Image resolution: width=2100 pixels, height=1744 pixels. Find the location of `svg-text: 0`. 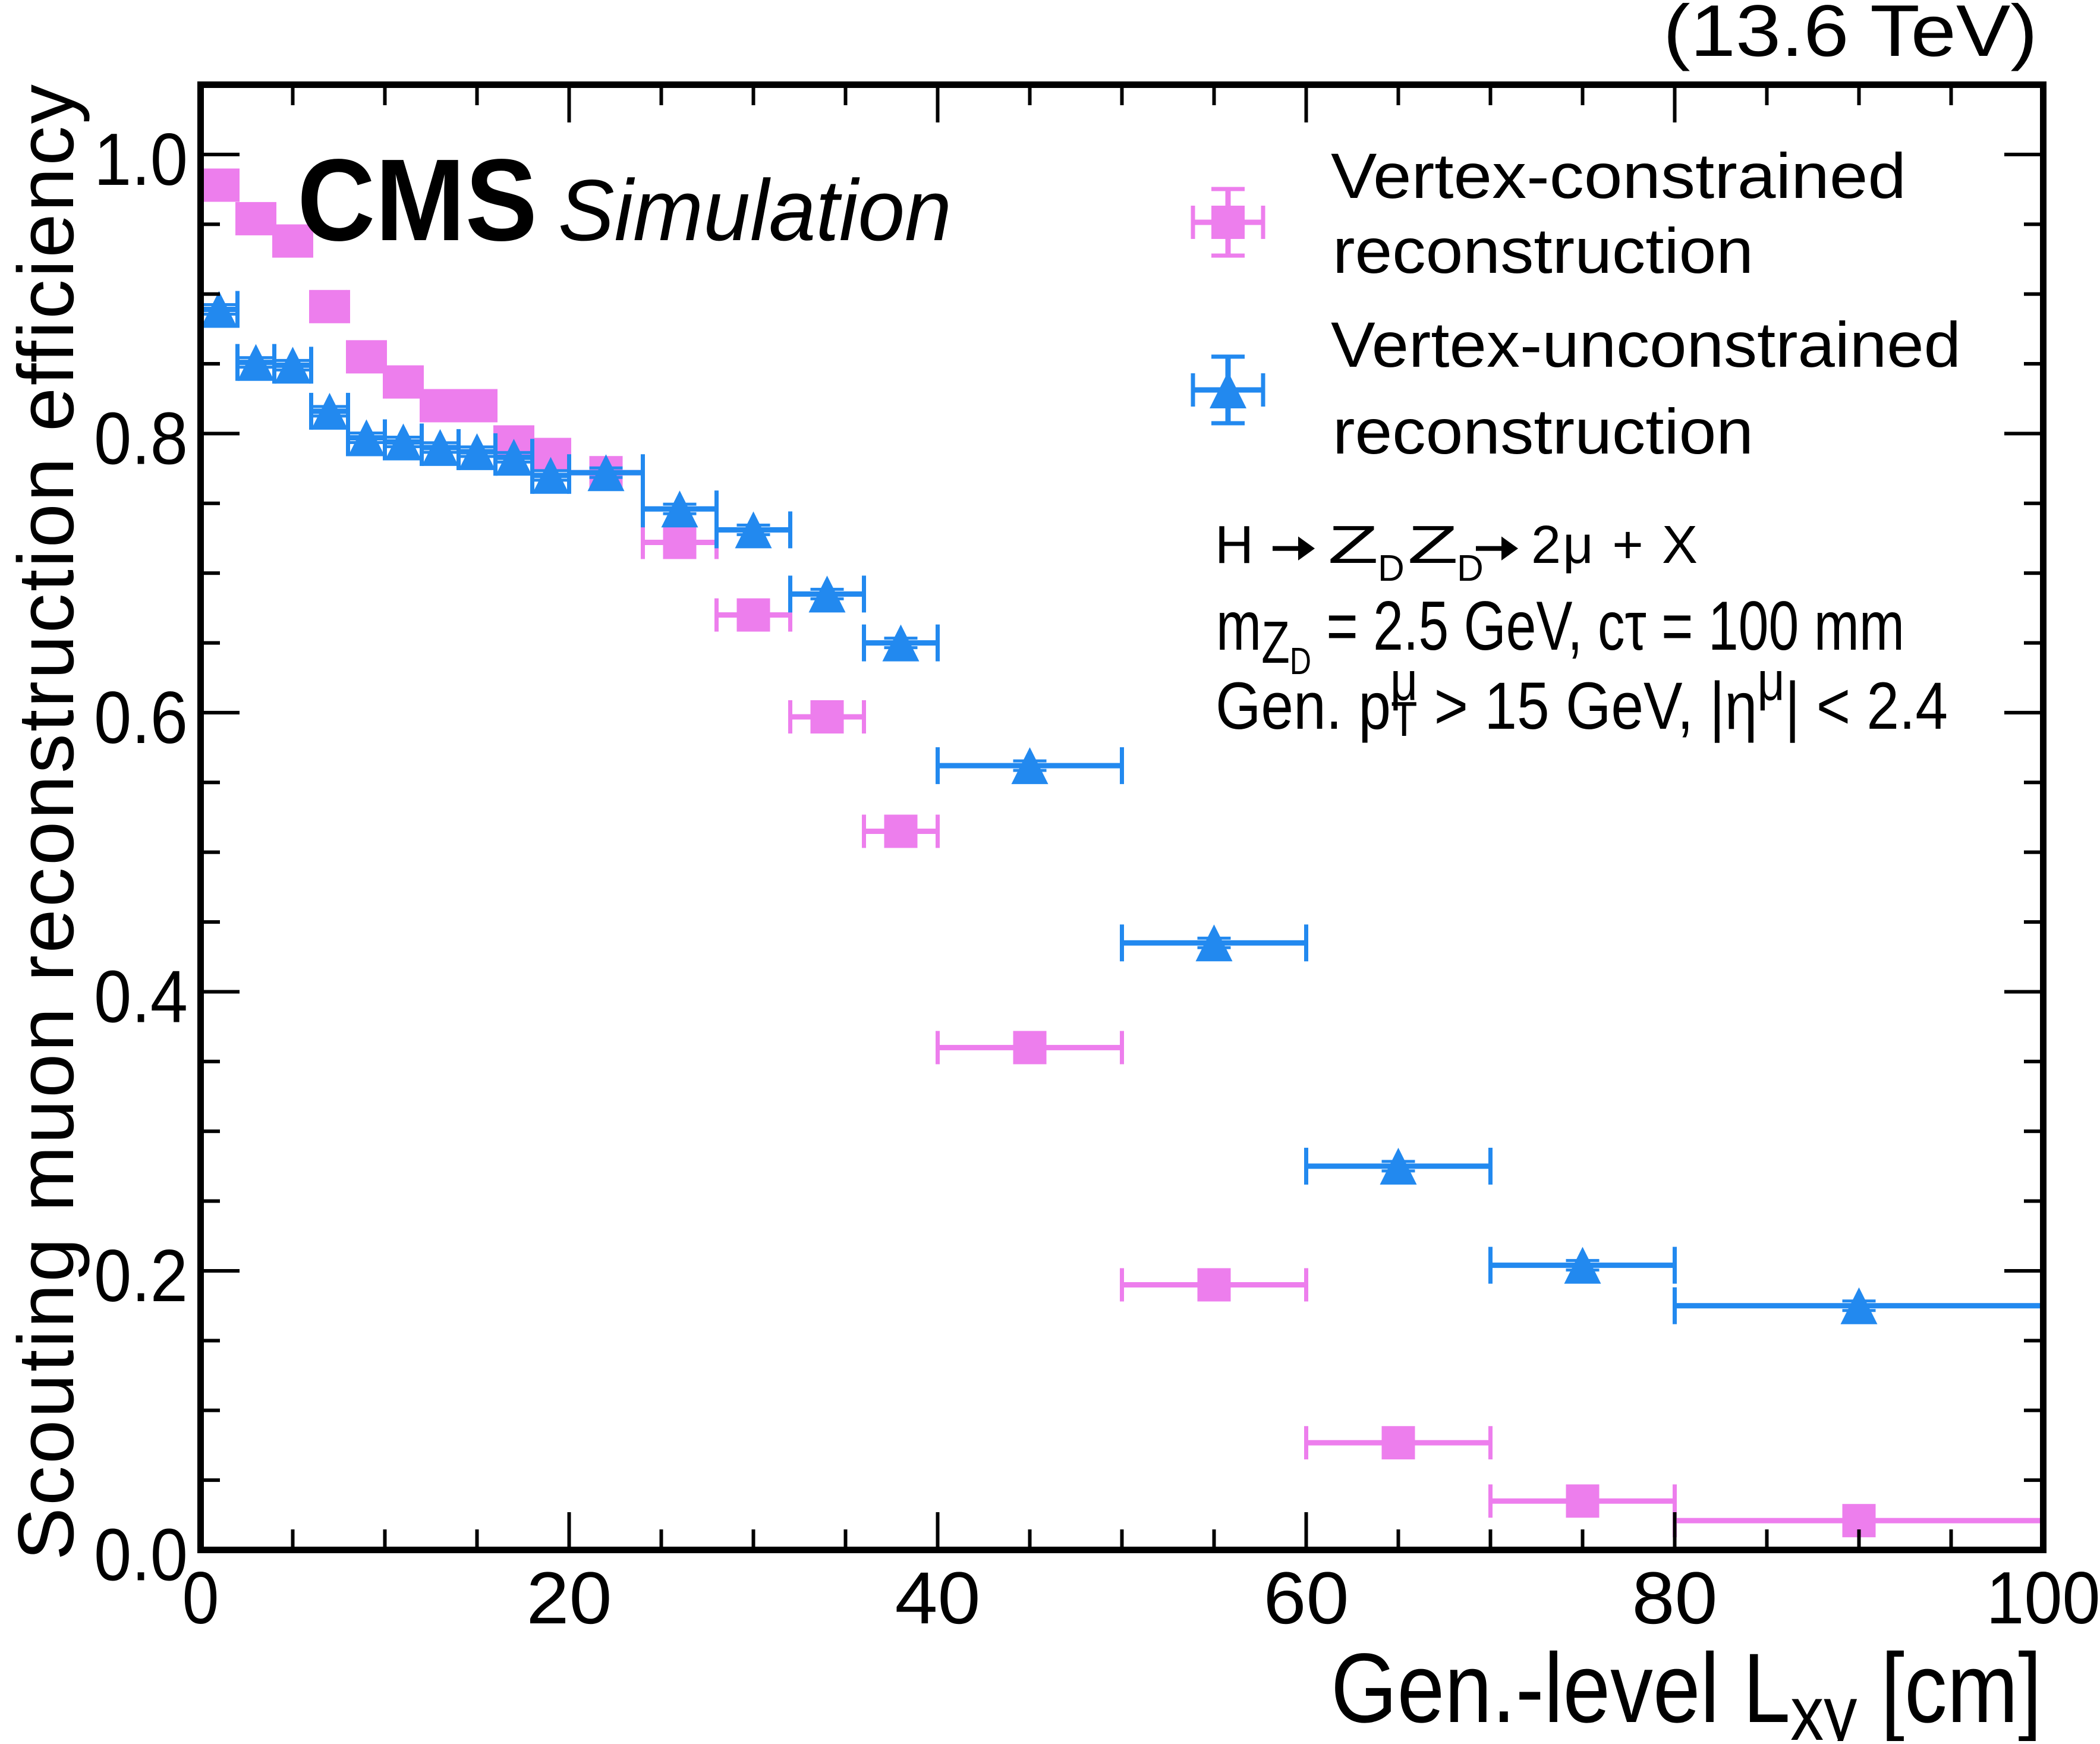

svg-text: 0 is located at coordinates (200, 1598).